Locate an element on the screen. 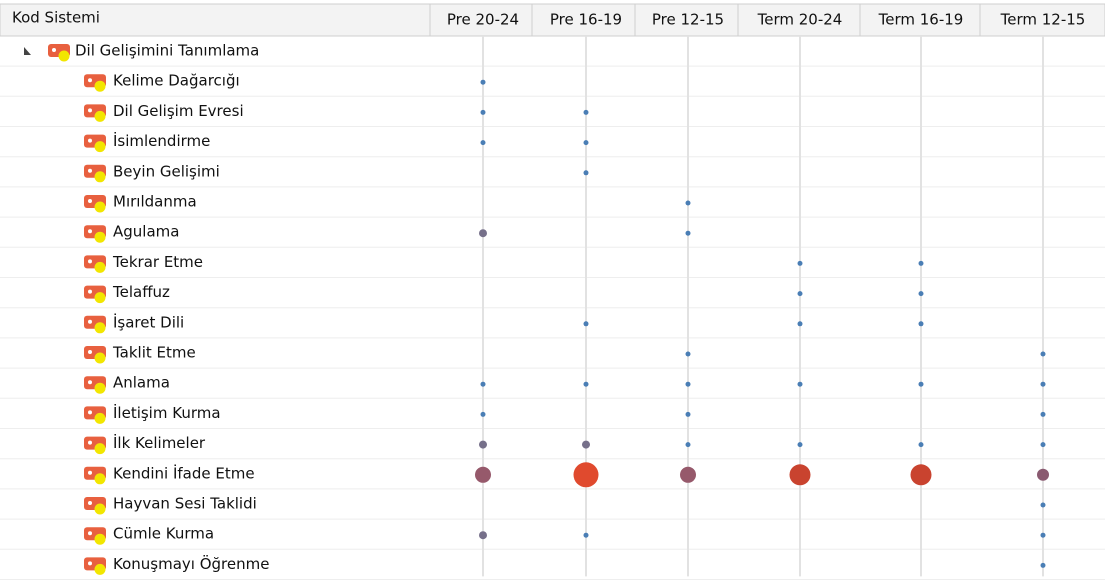  code-label: Telaffuz is located at coordinates (141, 292).